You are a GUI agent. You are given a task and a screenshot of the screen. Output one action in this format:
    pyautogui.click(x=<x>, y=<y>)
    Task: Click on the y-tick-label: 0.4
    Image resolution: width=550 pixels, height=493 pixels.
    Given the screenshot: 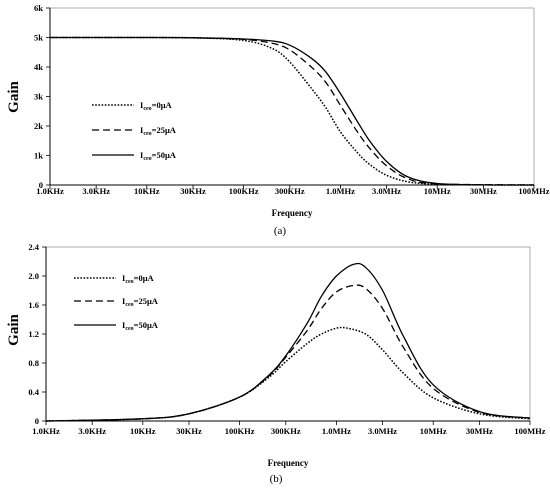 What is the action you would take?
    pyautogui.click(x=33, y=392)
    